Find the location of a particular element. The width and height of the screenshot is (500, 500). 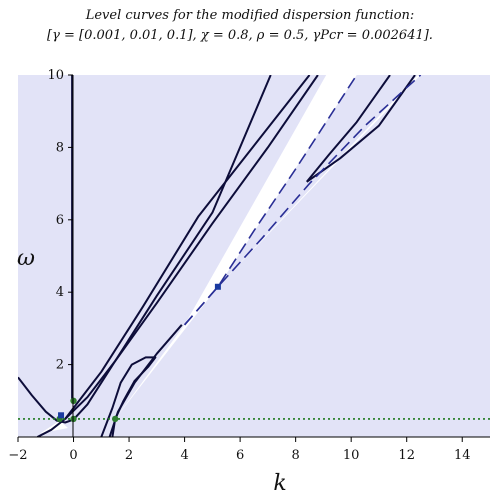

x-tick-label: 8 is located at coordinates (296, 455).